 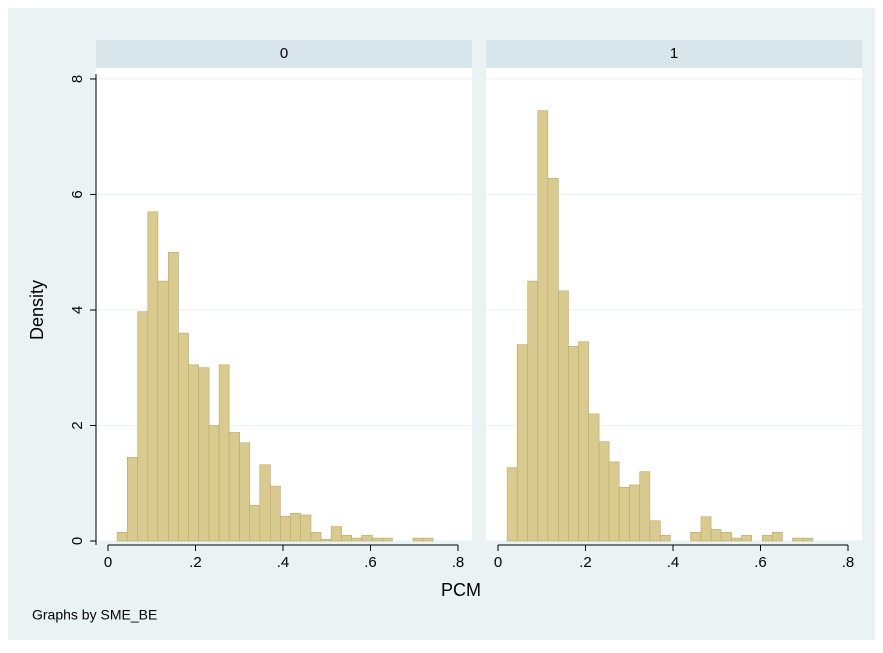 What do you see at coordinates (461, 590) in the screenshot?
I see `x-axis-title: PCM` at bounding box center [461, 590].